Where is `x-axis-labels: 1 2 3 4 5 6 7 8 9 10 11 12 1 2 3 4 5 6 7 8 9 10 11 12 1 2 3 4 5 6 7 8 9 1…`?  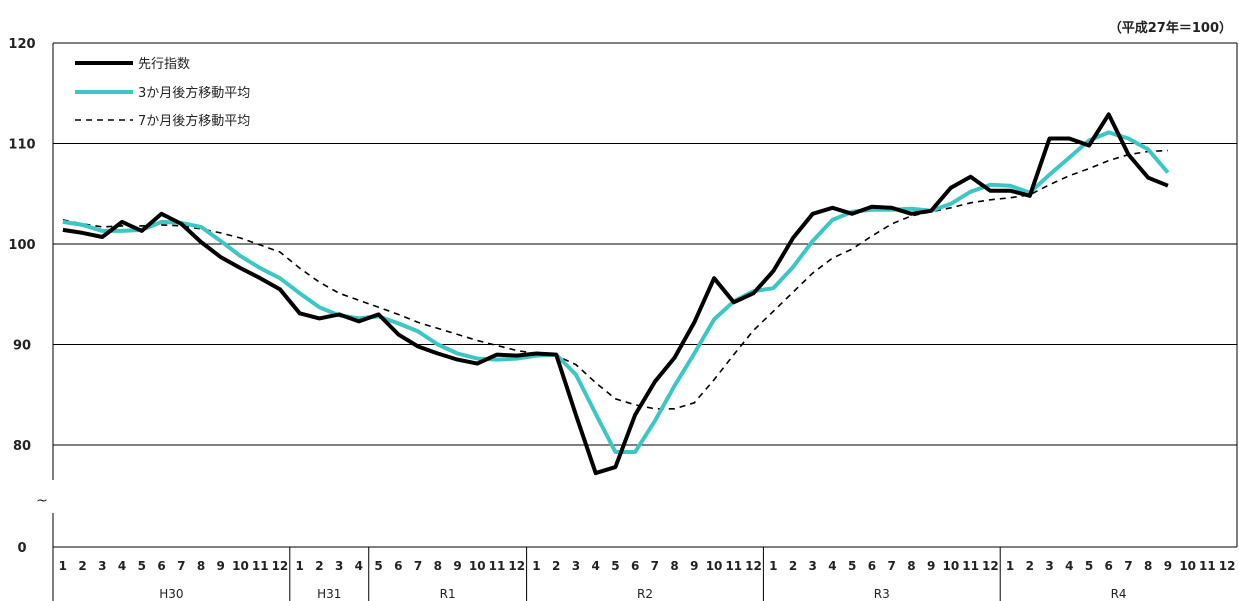
x-axis-labels: 1 2 3 4 5 6 7 8 9 10 11 12 1 2 3 4 5 6 7 8 9 10 11 12 1 2 3 4 5 6 7 8 9 1… is located at coordinates (647, 574).